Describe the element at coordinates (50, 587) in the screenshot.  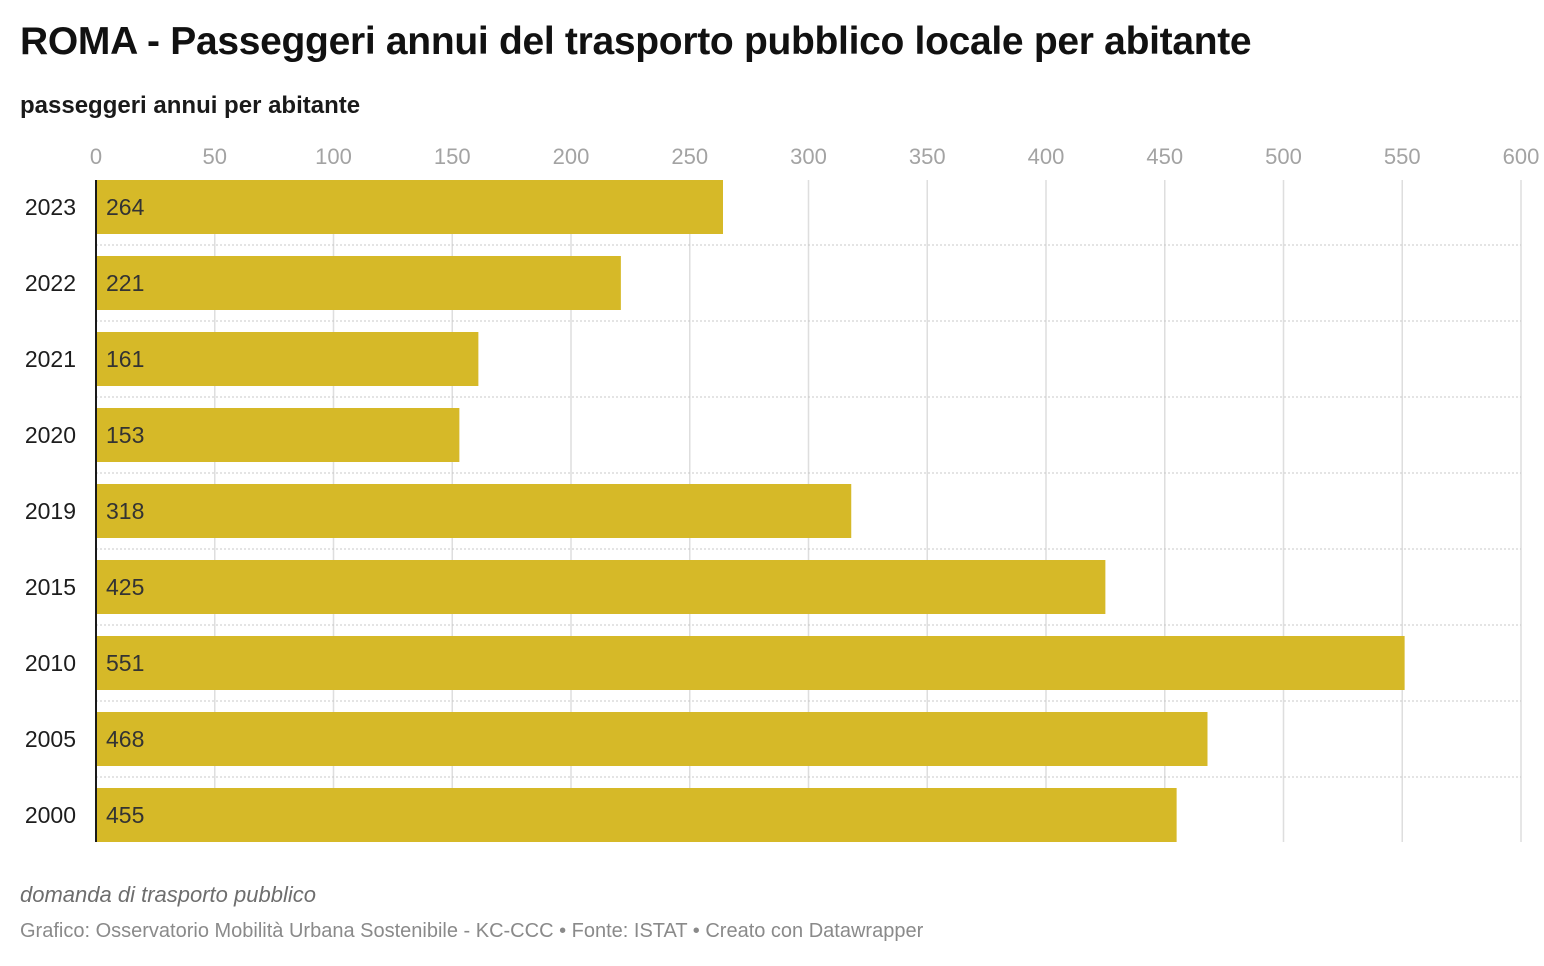
I see `y-category-label: 2015` at that location.